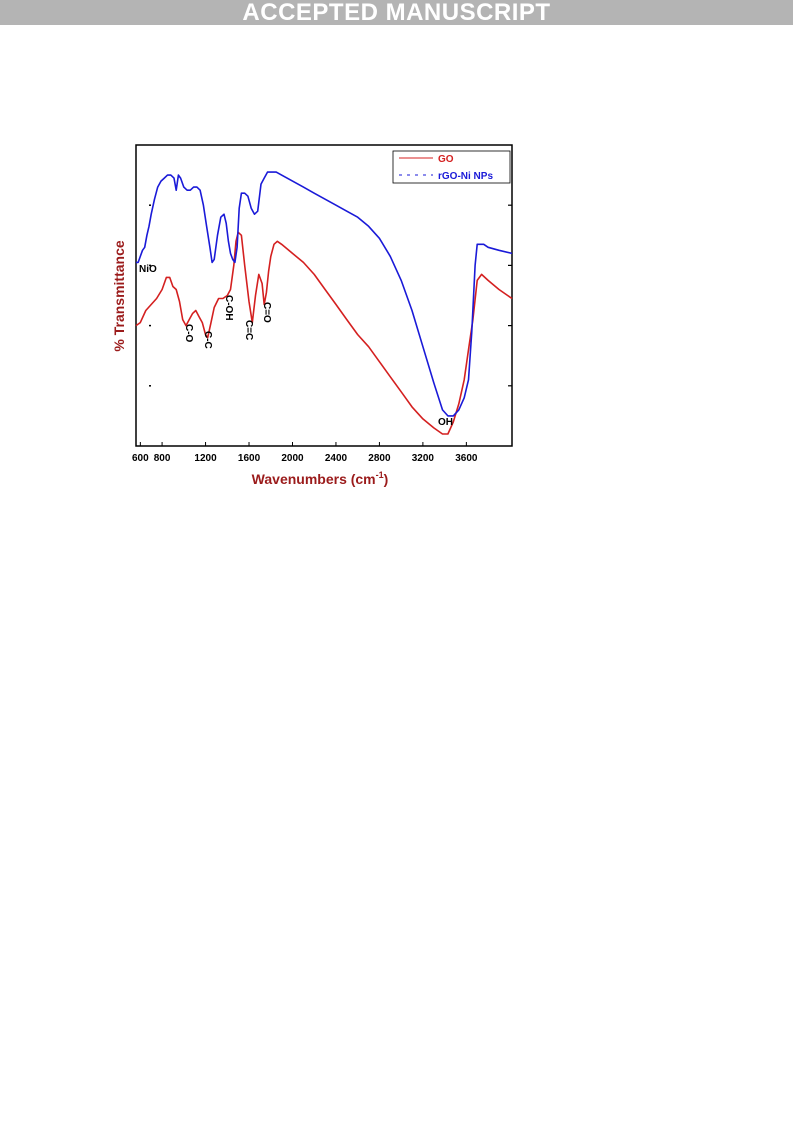  I want to click on x-axis-label-suffix: ), so click(386, 479).